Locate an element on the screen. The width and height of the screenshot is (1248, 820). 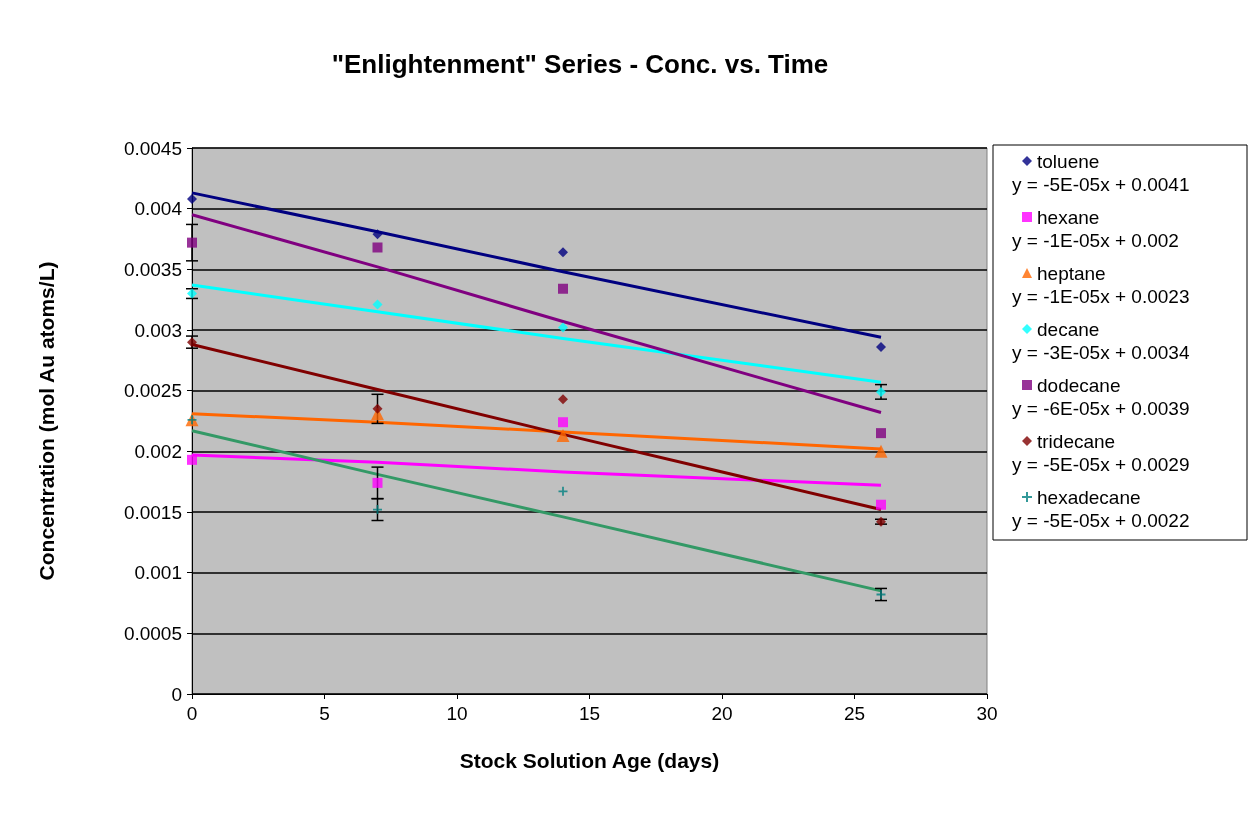
y-tick-label: 0.002 is located at coordinates (158, 451).